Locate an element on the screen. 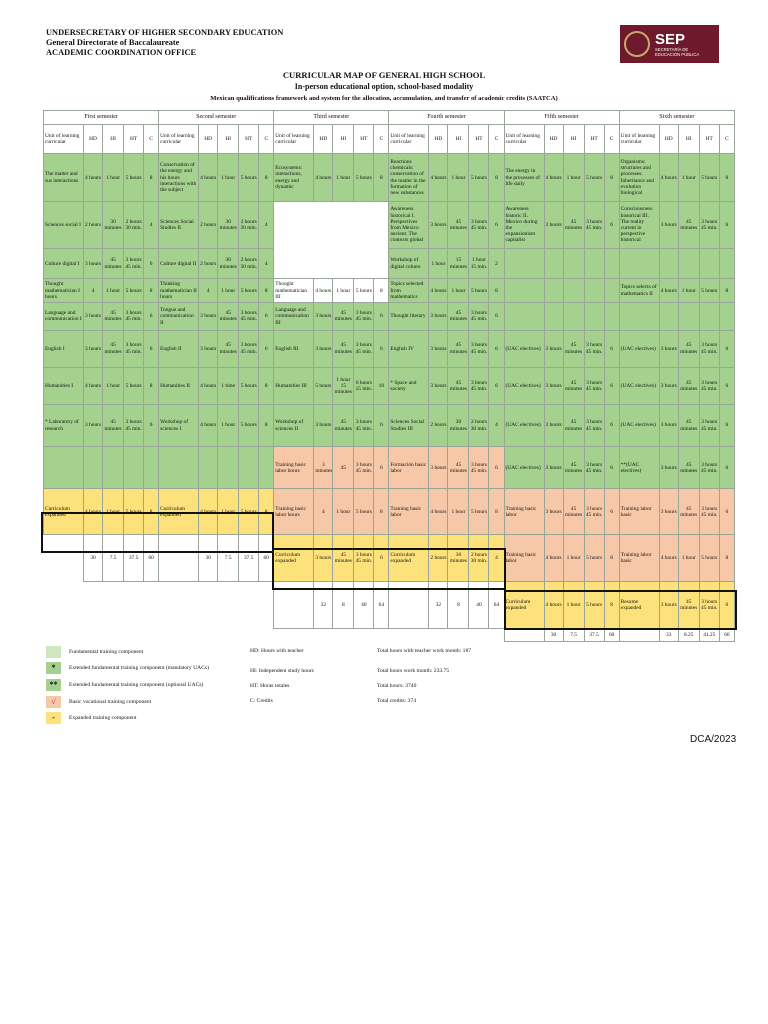 This screenshot has width=768, height=1024. unit-cell: English II is located at coordinates (179, 348).